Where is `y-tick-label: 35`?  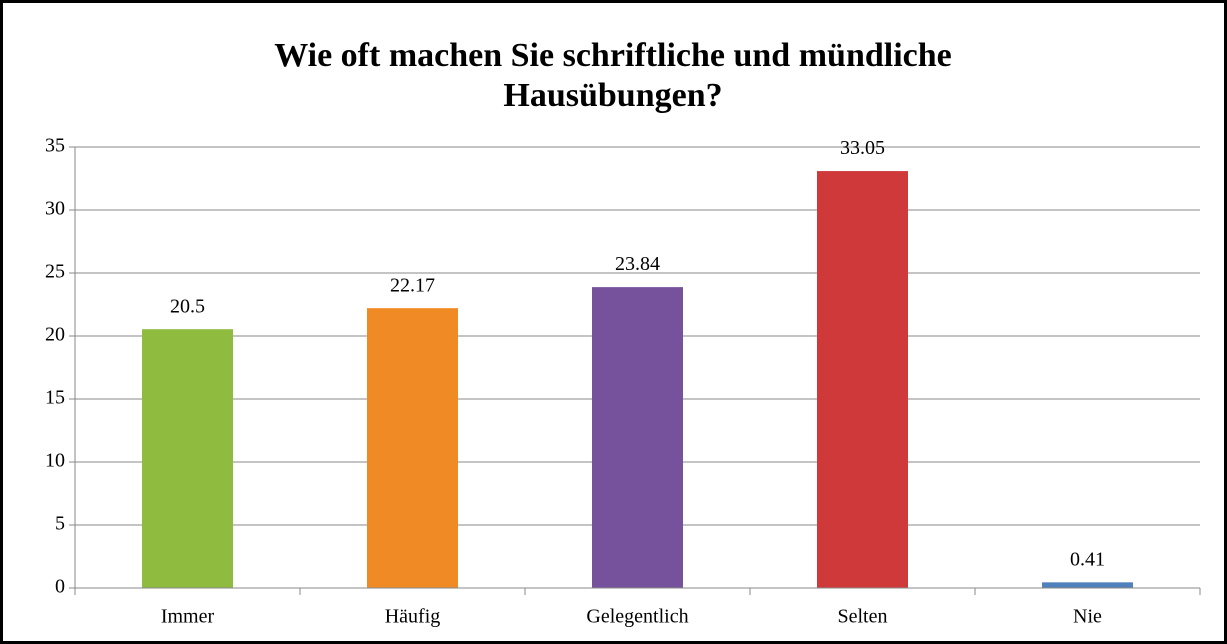
y-tick-label: 35 is located at coordinates (55, 146).